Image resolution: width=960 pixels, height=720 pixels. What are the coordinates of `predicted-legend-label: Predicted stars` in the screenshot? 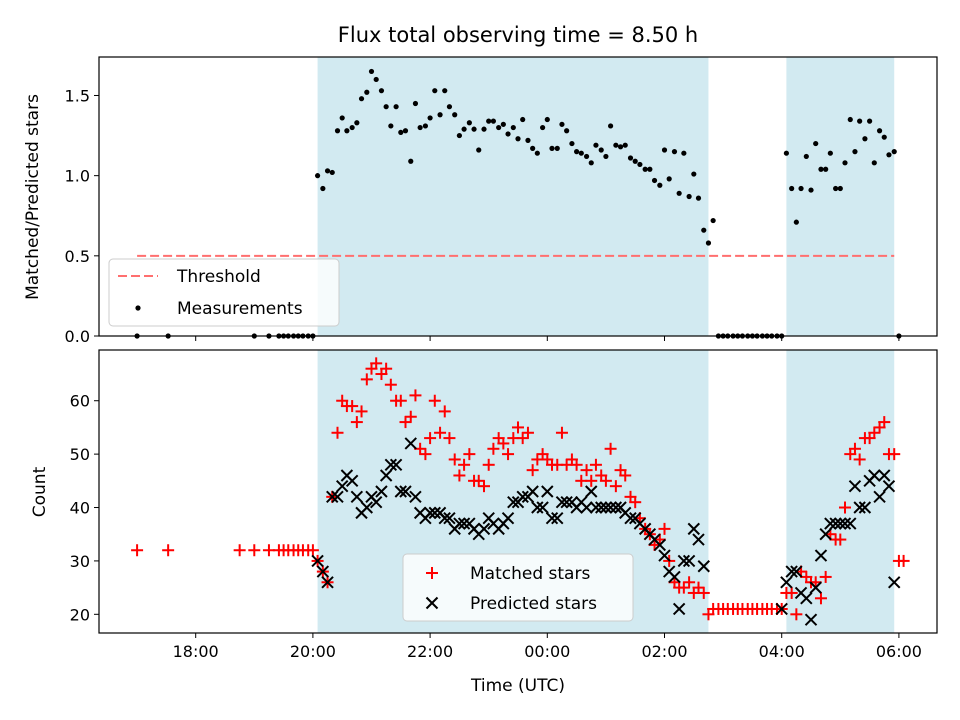 It's located at (533, 604).